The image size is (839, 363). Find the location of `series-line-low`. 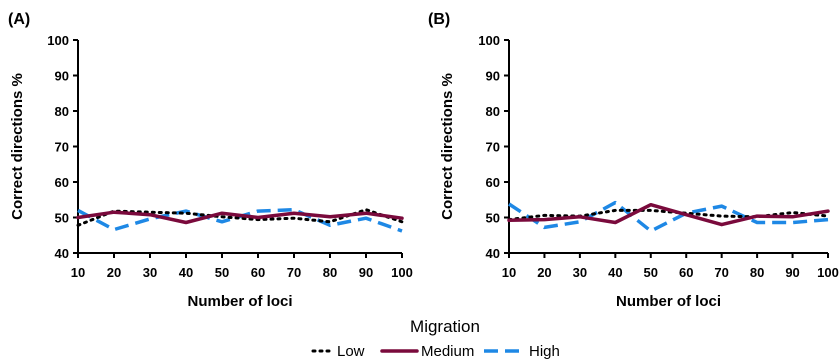

series-line-low is located at coordinates (668, 215).